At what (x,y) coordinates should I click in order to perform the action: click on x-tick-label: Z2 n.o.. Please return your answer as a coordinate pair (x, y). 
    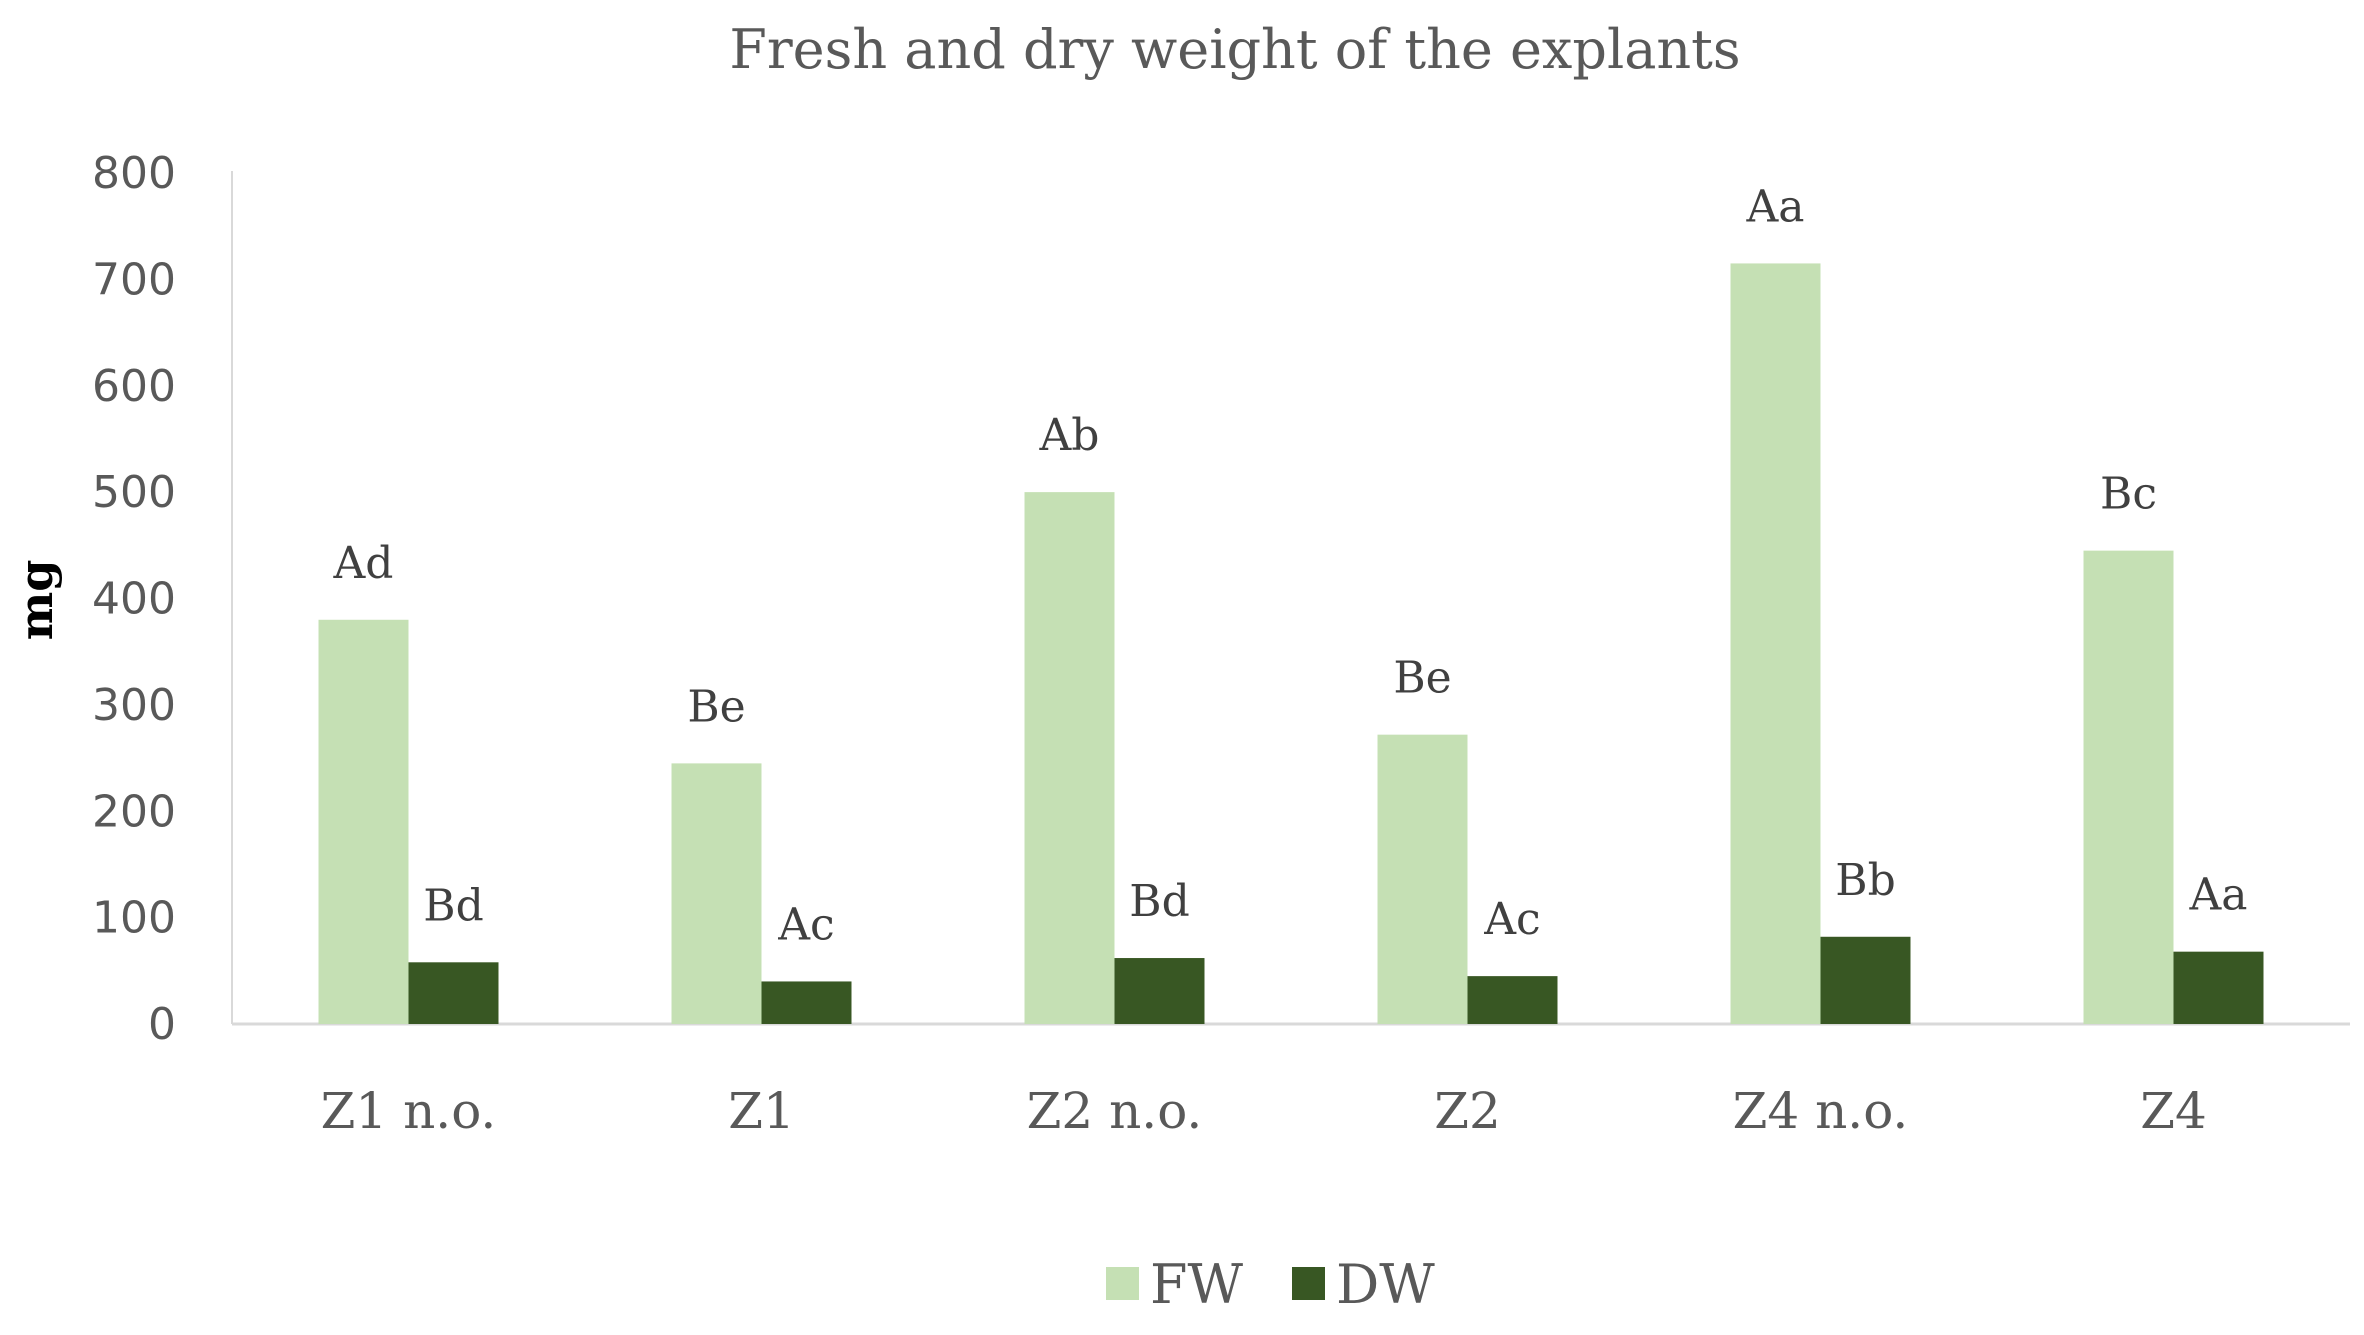
    Looking at the image, I should click on (1115, 1111).